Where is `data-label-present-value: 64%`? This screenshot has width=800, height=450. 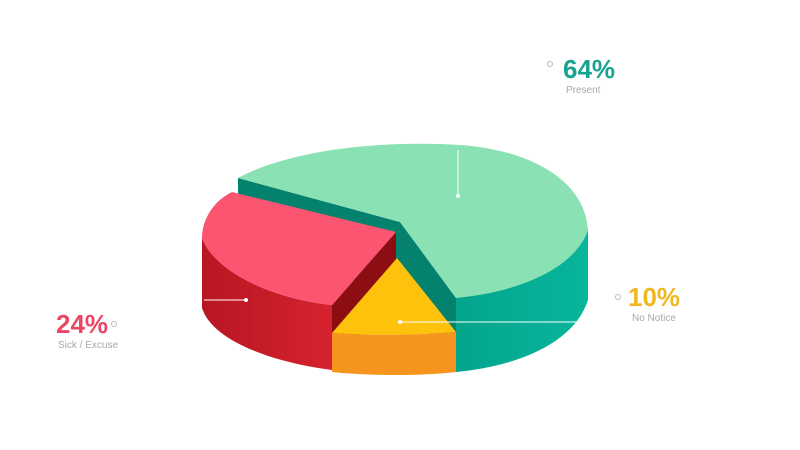
data-label-present-value: 64% is located at coordinates (589, 69).